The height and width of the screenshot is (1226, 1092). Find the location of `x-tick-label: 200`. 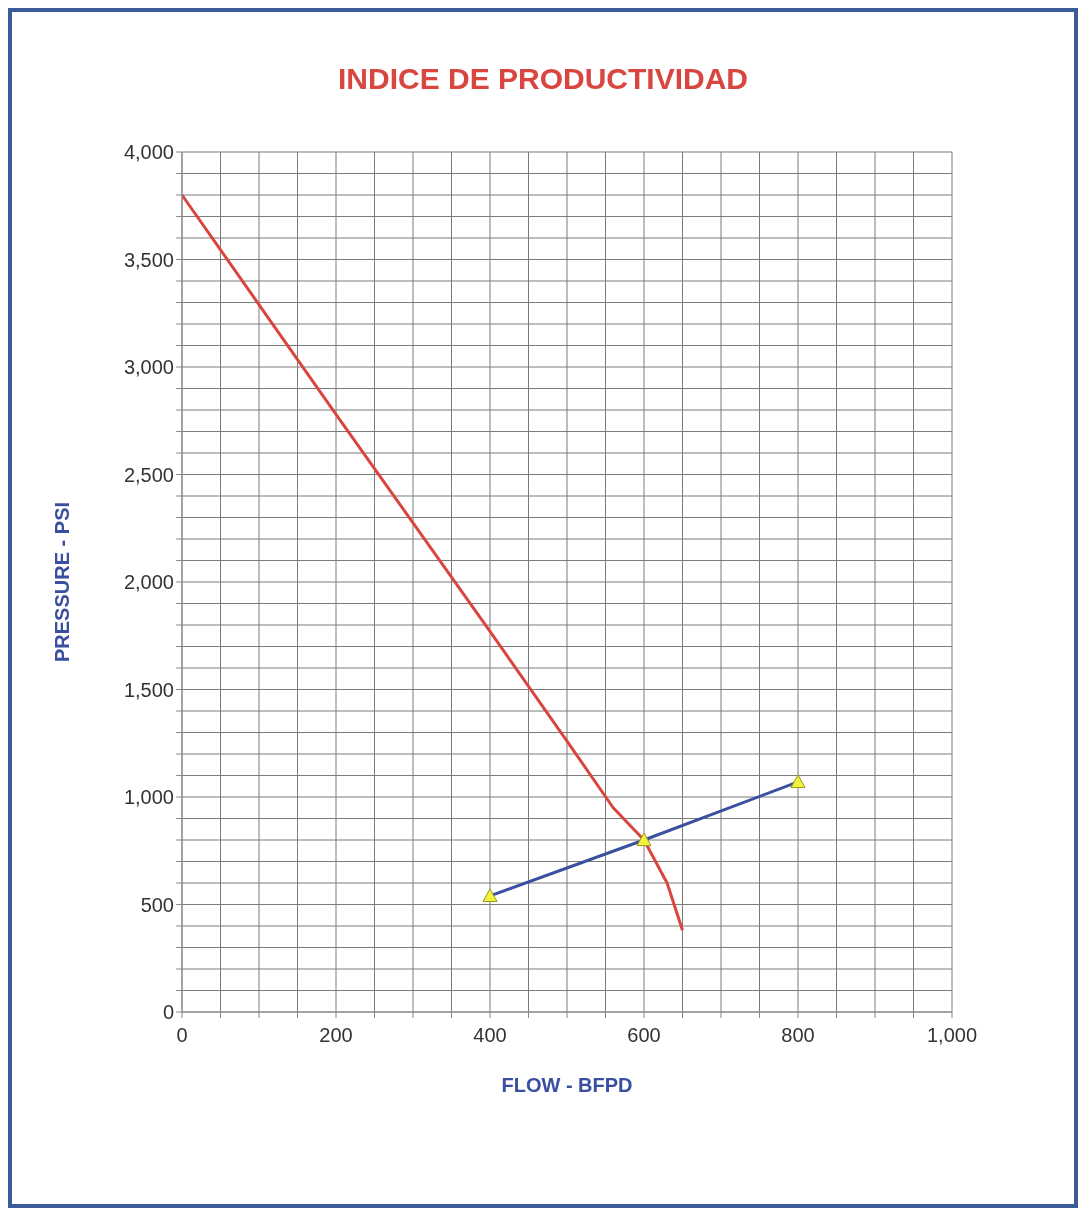

x-tick-label: 200 is located at coordinates (336, 1035).